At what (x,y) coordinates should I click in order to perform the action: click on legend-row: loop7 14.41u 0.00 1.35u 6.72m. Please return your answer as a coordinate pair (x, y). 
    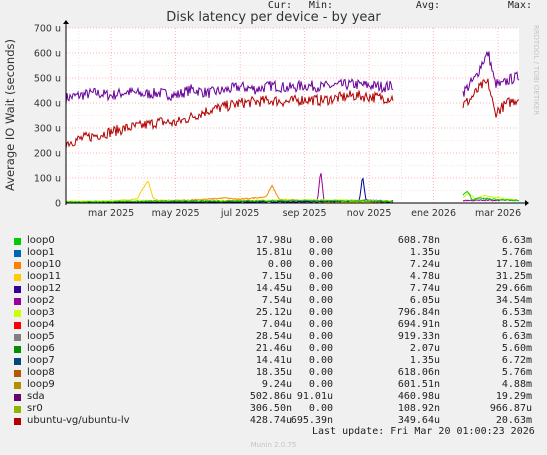
    Looking at the image, I should click on (273, 361).